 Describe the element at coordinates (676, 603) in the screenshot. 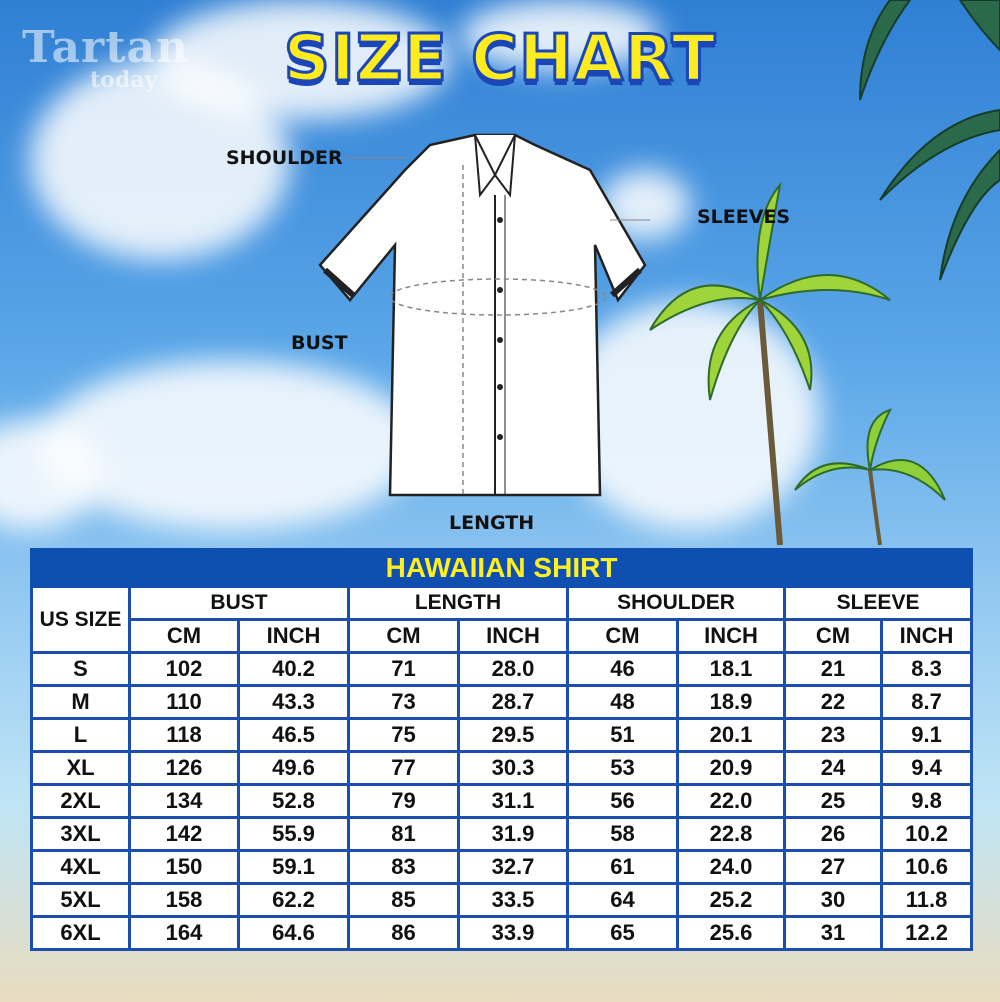

I see `group-header: SHOULDER` at that location.